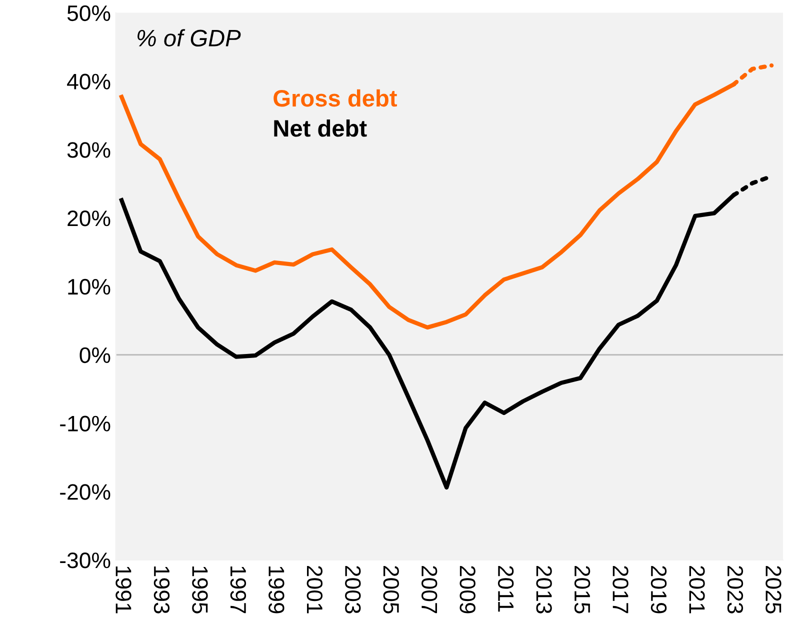 The height and width of the screenshot is (640, 799). Describe the element at coordinates (89, 218) in the screenshot. I see `y-tick-label: 20%` at that location.